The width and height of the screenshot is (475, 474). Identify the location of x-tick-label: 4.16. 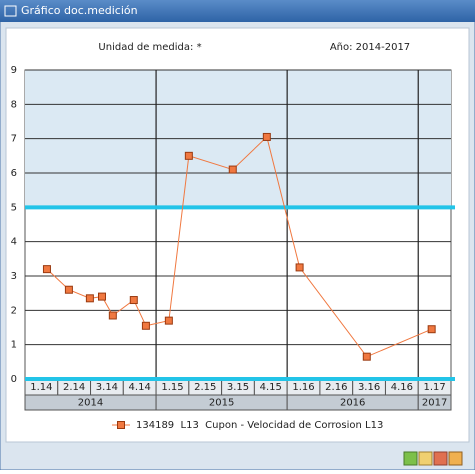
(402, 387).